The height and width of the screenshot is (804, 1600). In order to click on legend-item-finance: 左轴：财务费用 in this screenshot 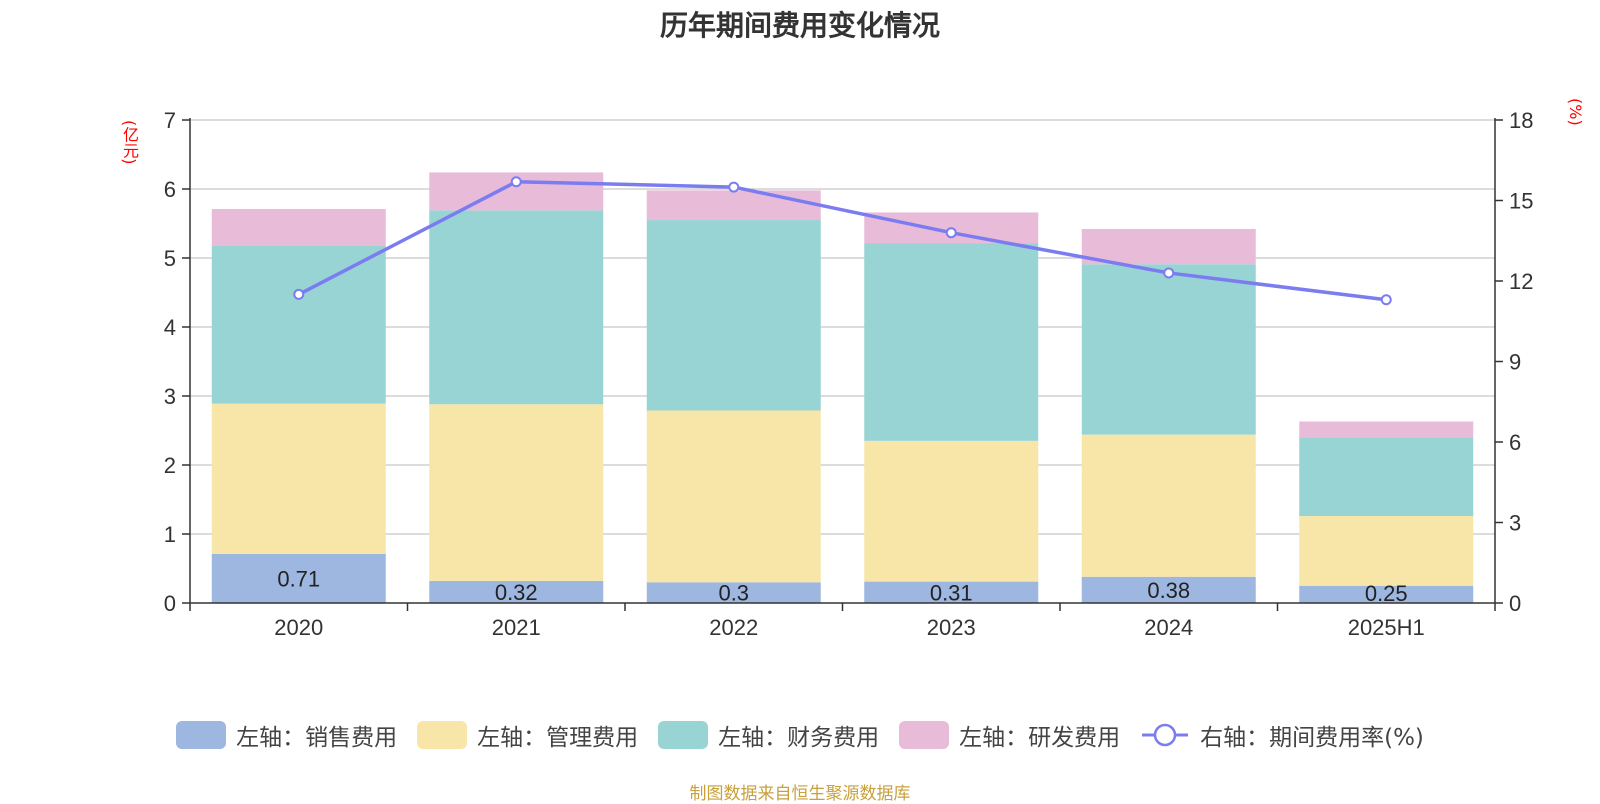, I will do `click(768, 735)`.